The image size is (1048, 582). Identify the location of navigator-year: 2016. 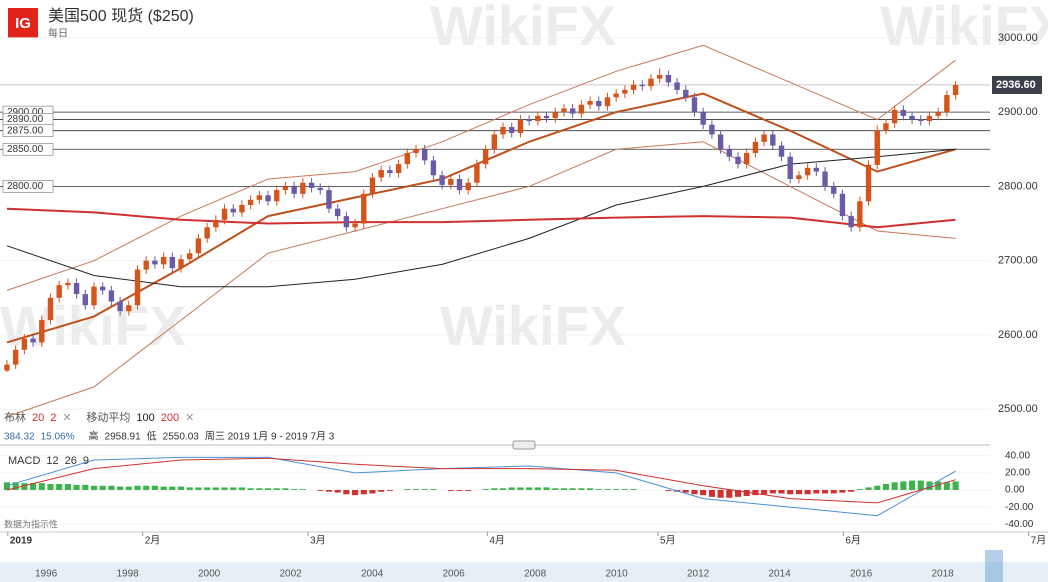
(861, 574).